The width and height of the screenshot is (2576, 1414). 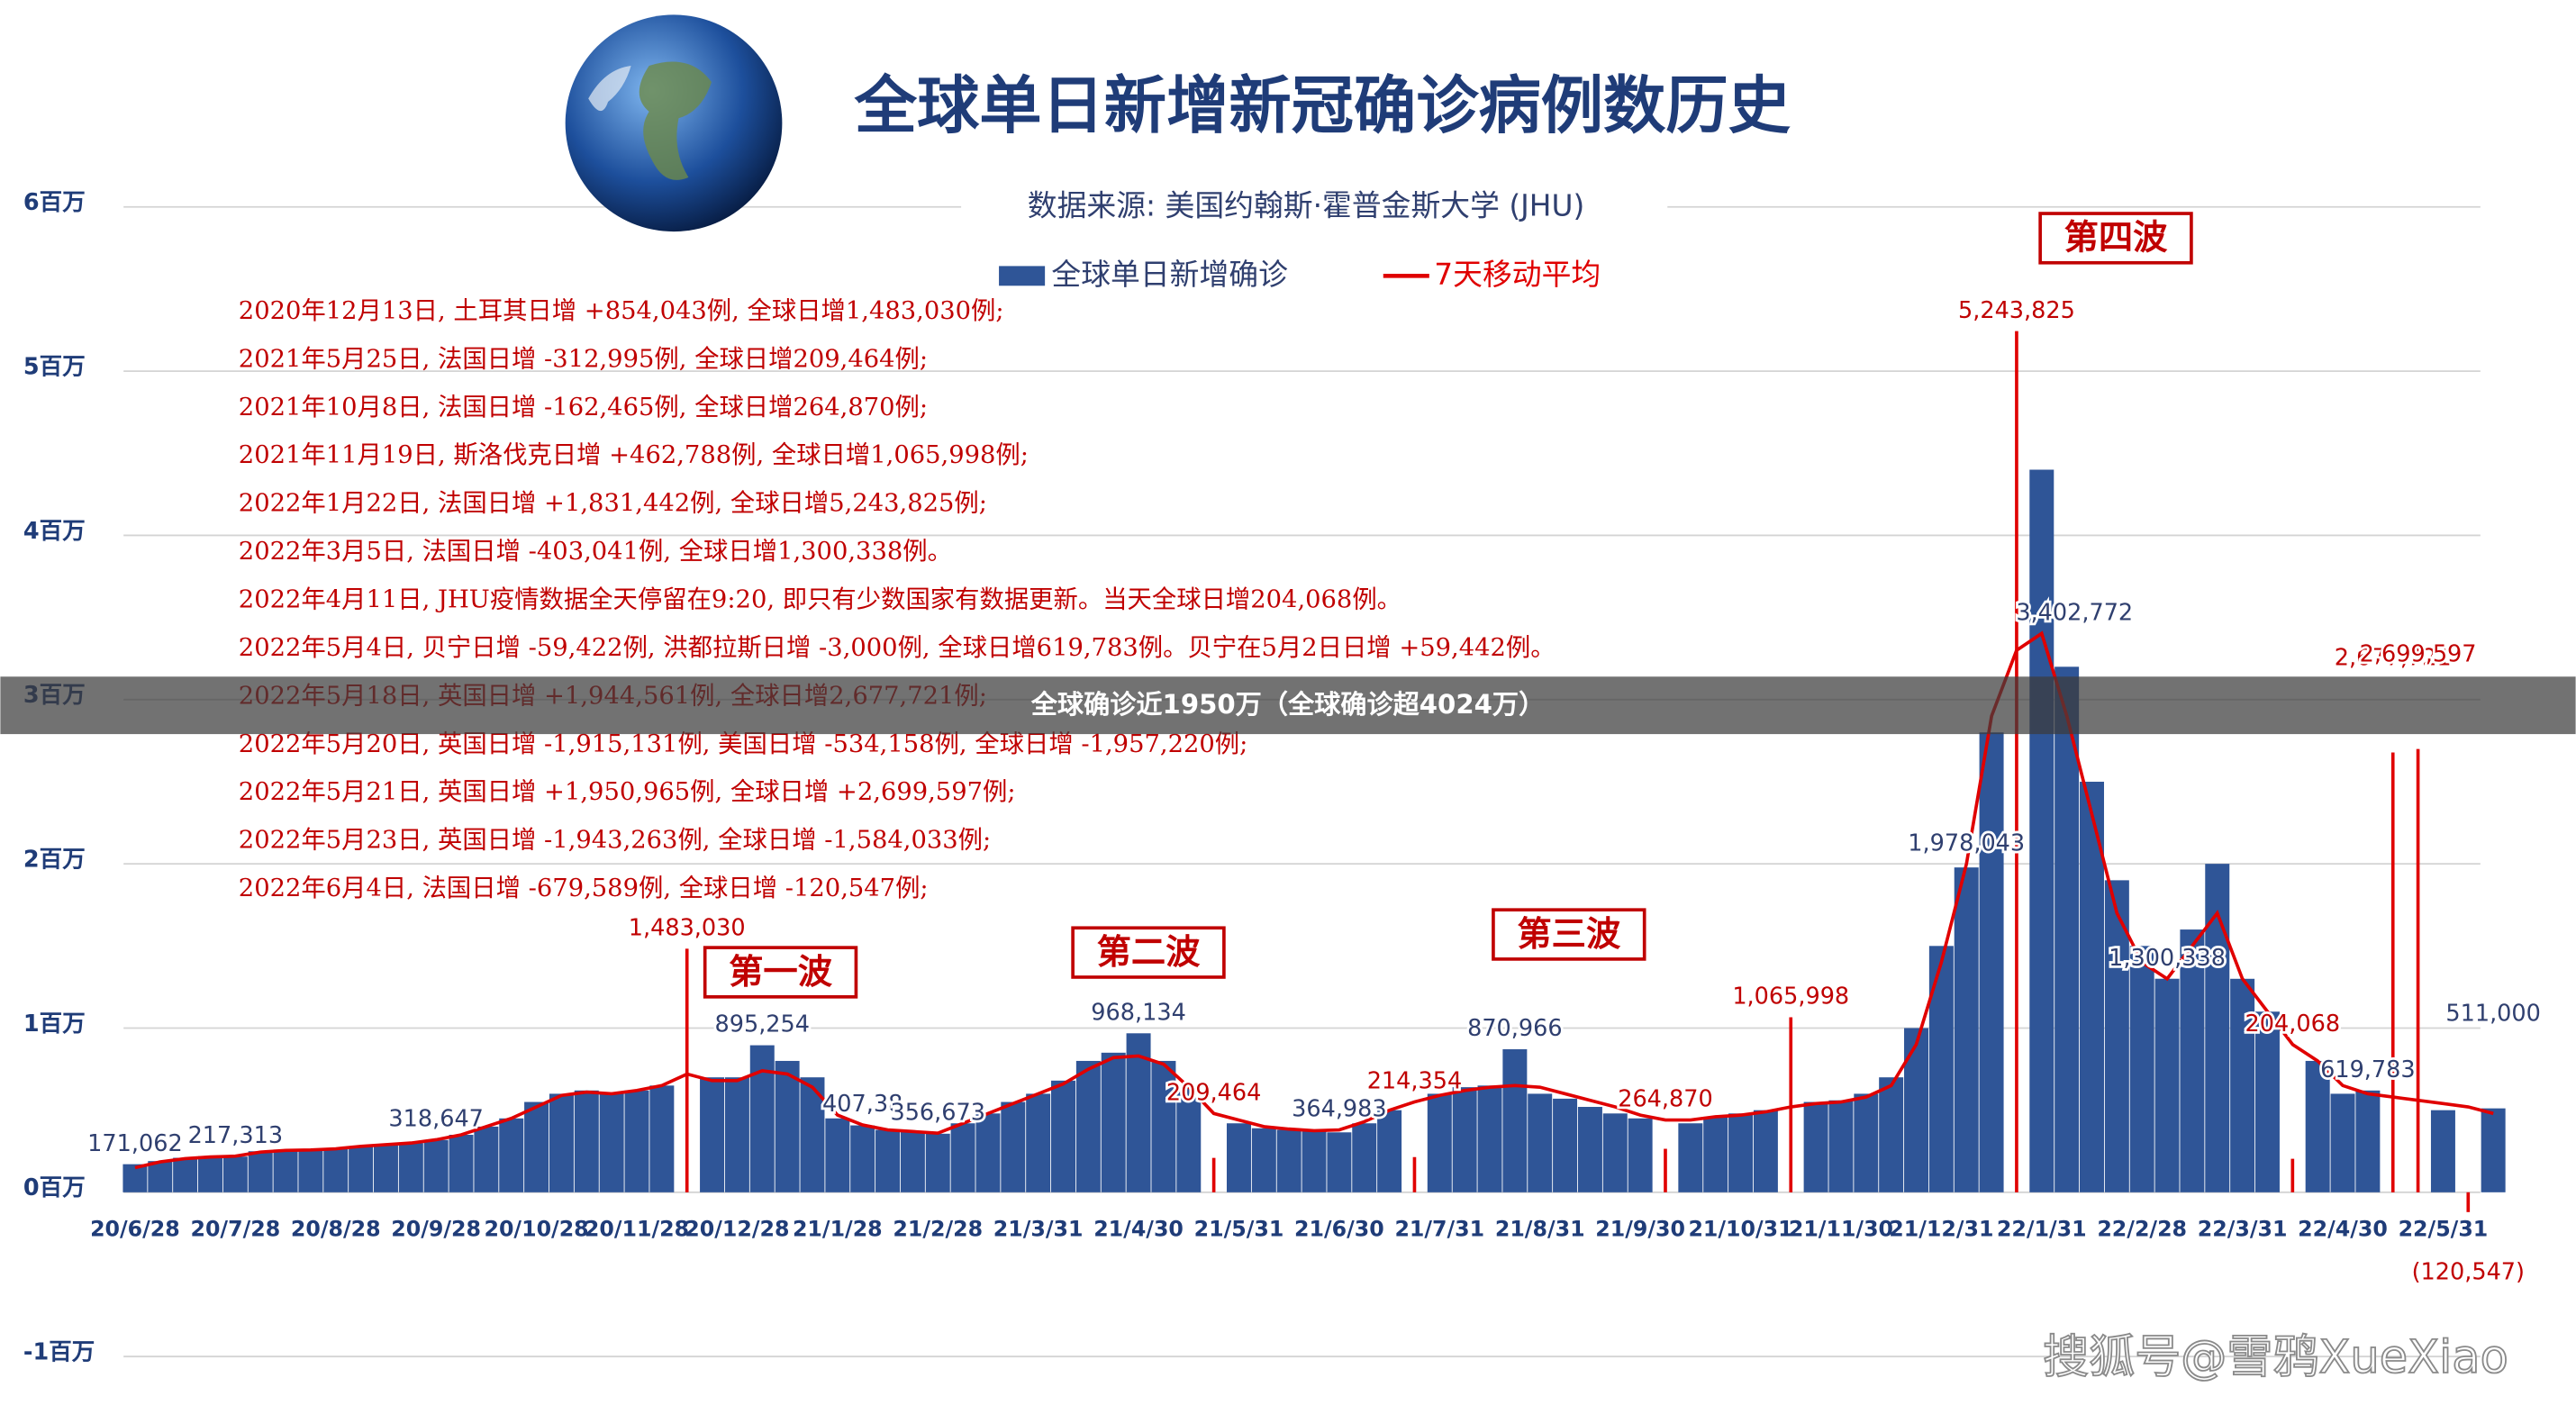 I want to click on banner: 全球确诊近1950万（全球确诊超4024万）, so click(x=1287, y=704).